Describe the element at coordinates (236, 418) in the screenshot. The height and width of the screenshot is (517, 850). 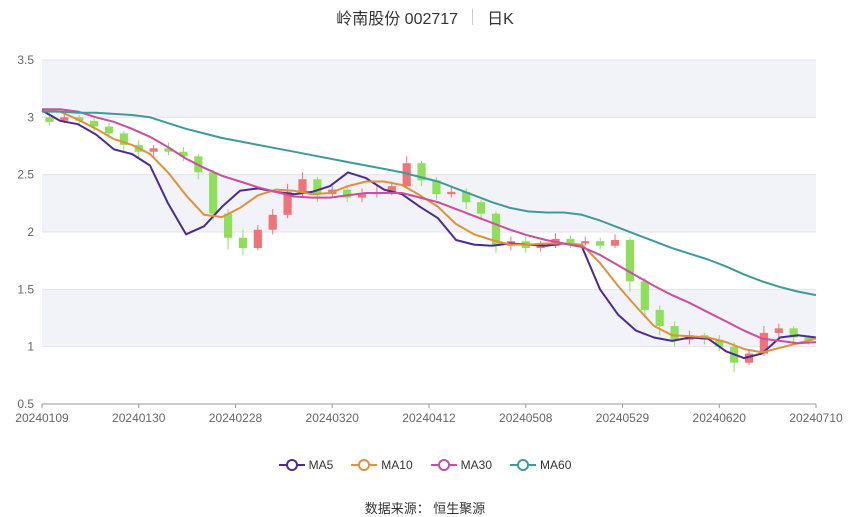
I see `x-tick-label: 20240228` at that location.